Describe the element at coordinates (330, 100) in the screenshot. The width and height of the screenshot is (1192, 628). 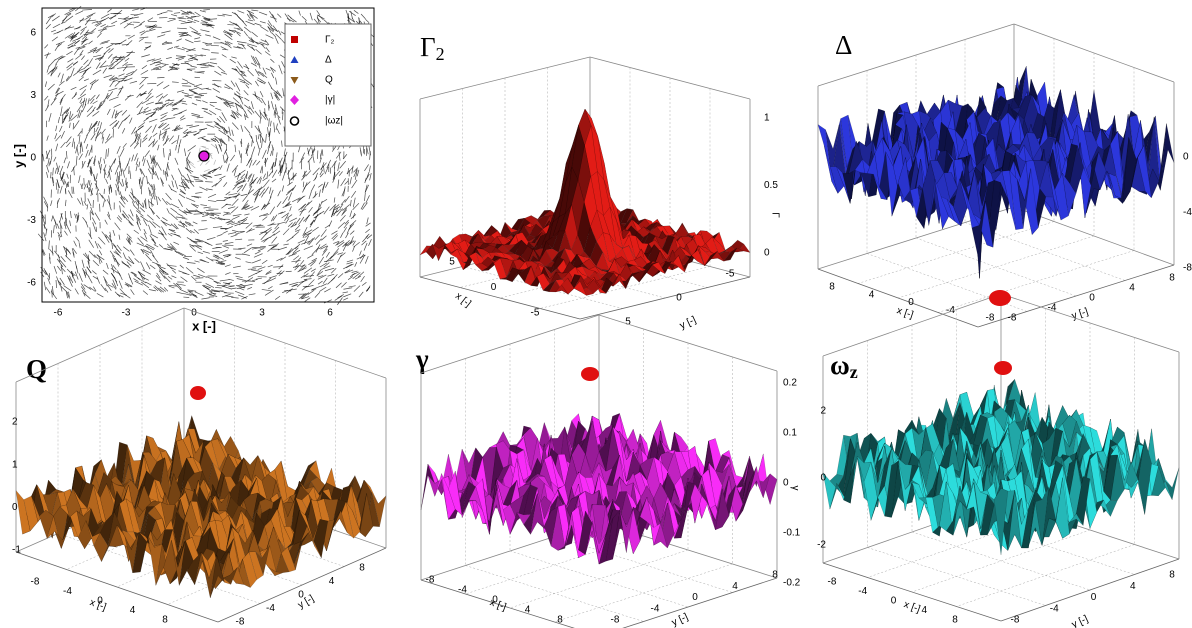
I see `legend-label: |γ|` at that location.